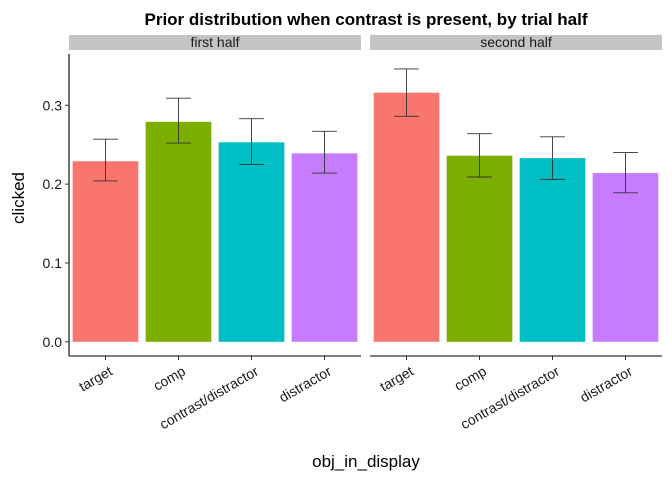 The height and width of the screenshot is (480, 672). What do you see at coordinates (53, 184) in the screenshot?
I see `y-tick-label: 0.2` at bounding box center [53, 184].